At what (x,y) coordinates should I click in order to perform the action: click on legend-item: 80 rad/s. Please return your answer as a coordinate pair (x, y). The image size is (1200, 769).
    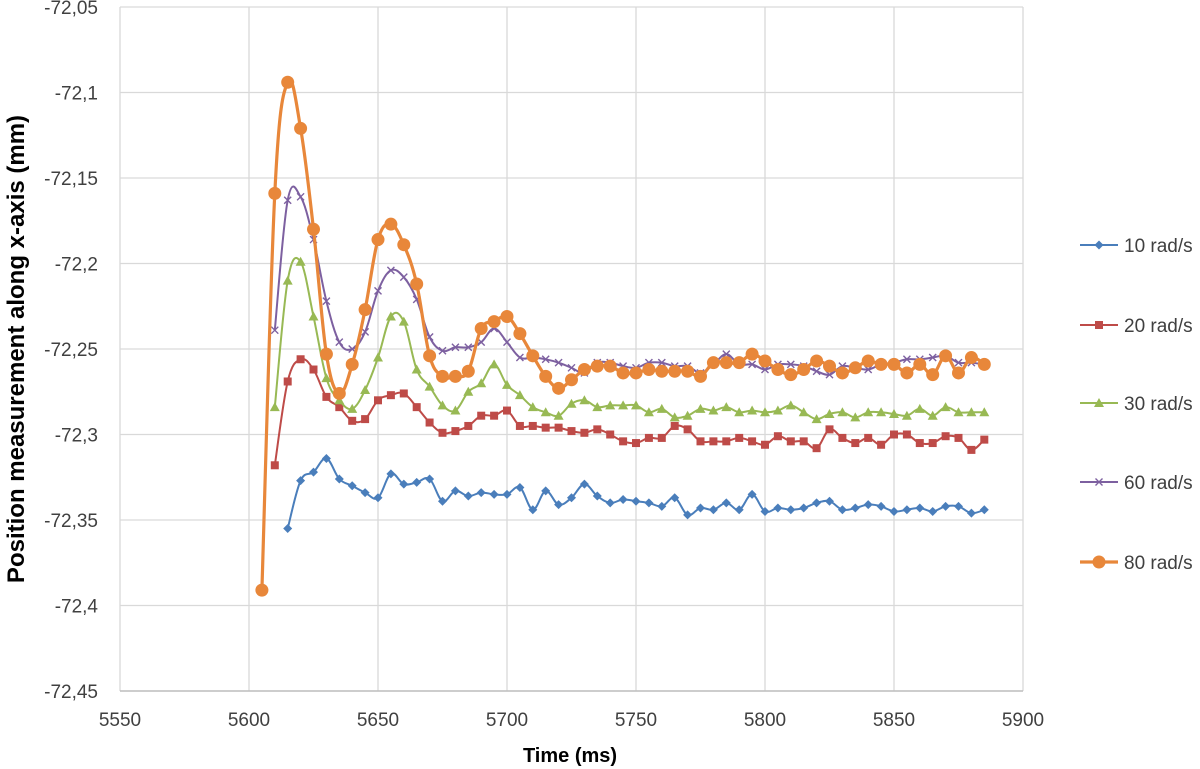
    Looking at the image, I should click on (1136, 563).